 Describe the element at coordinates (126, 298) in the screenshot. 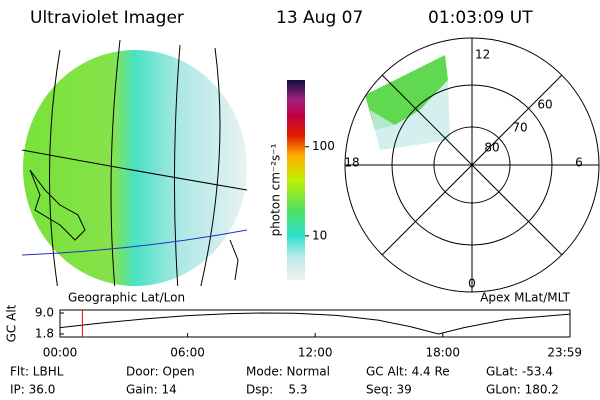

I see `left-map-label: Geographic Lat/Lon` at that location.